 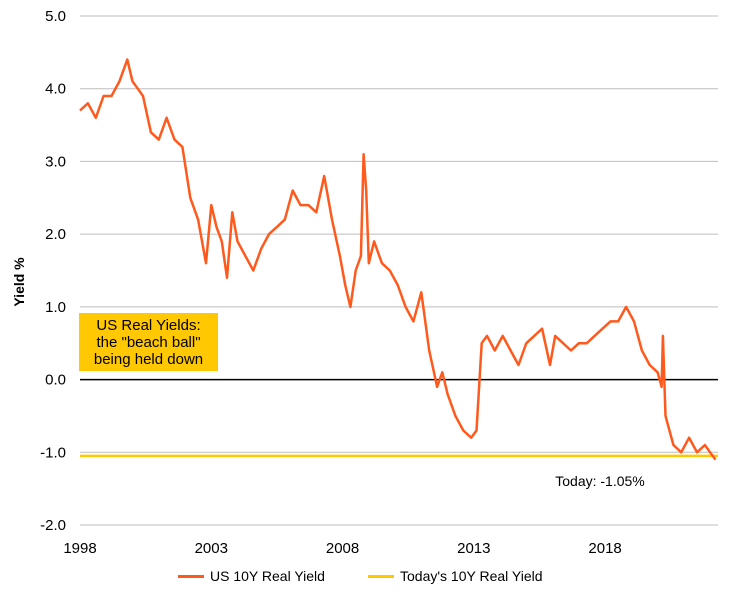 I want to click on y-tick-label: 1.0, so click(x=55, y=307).